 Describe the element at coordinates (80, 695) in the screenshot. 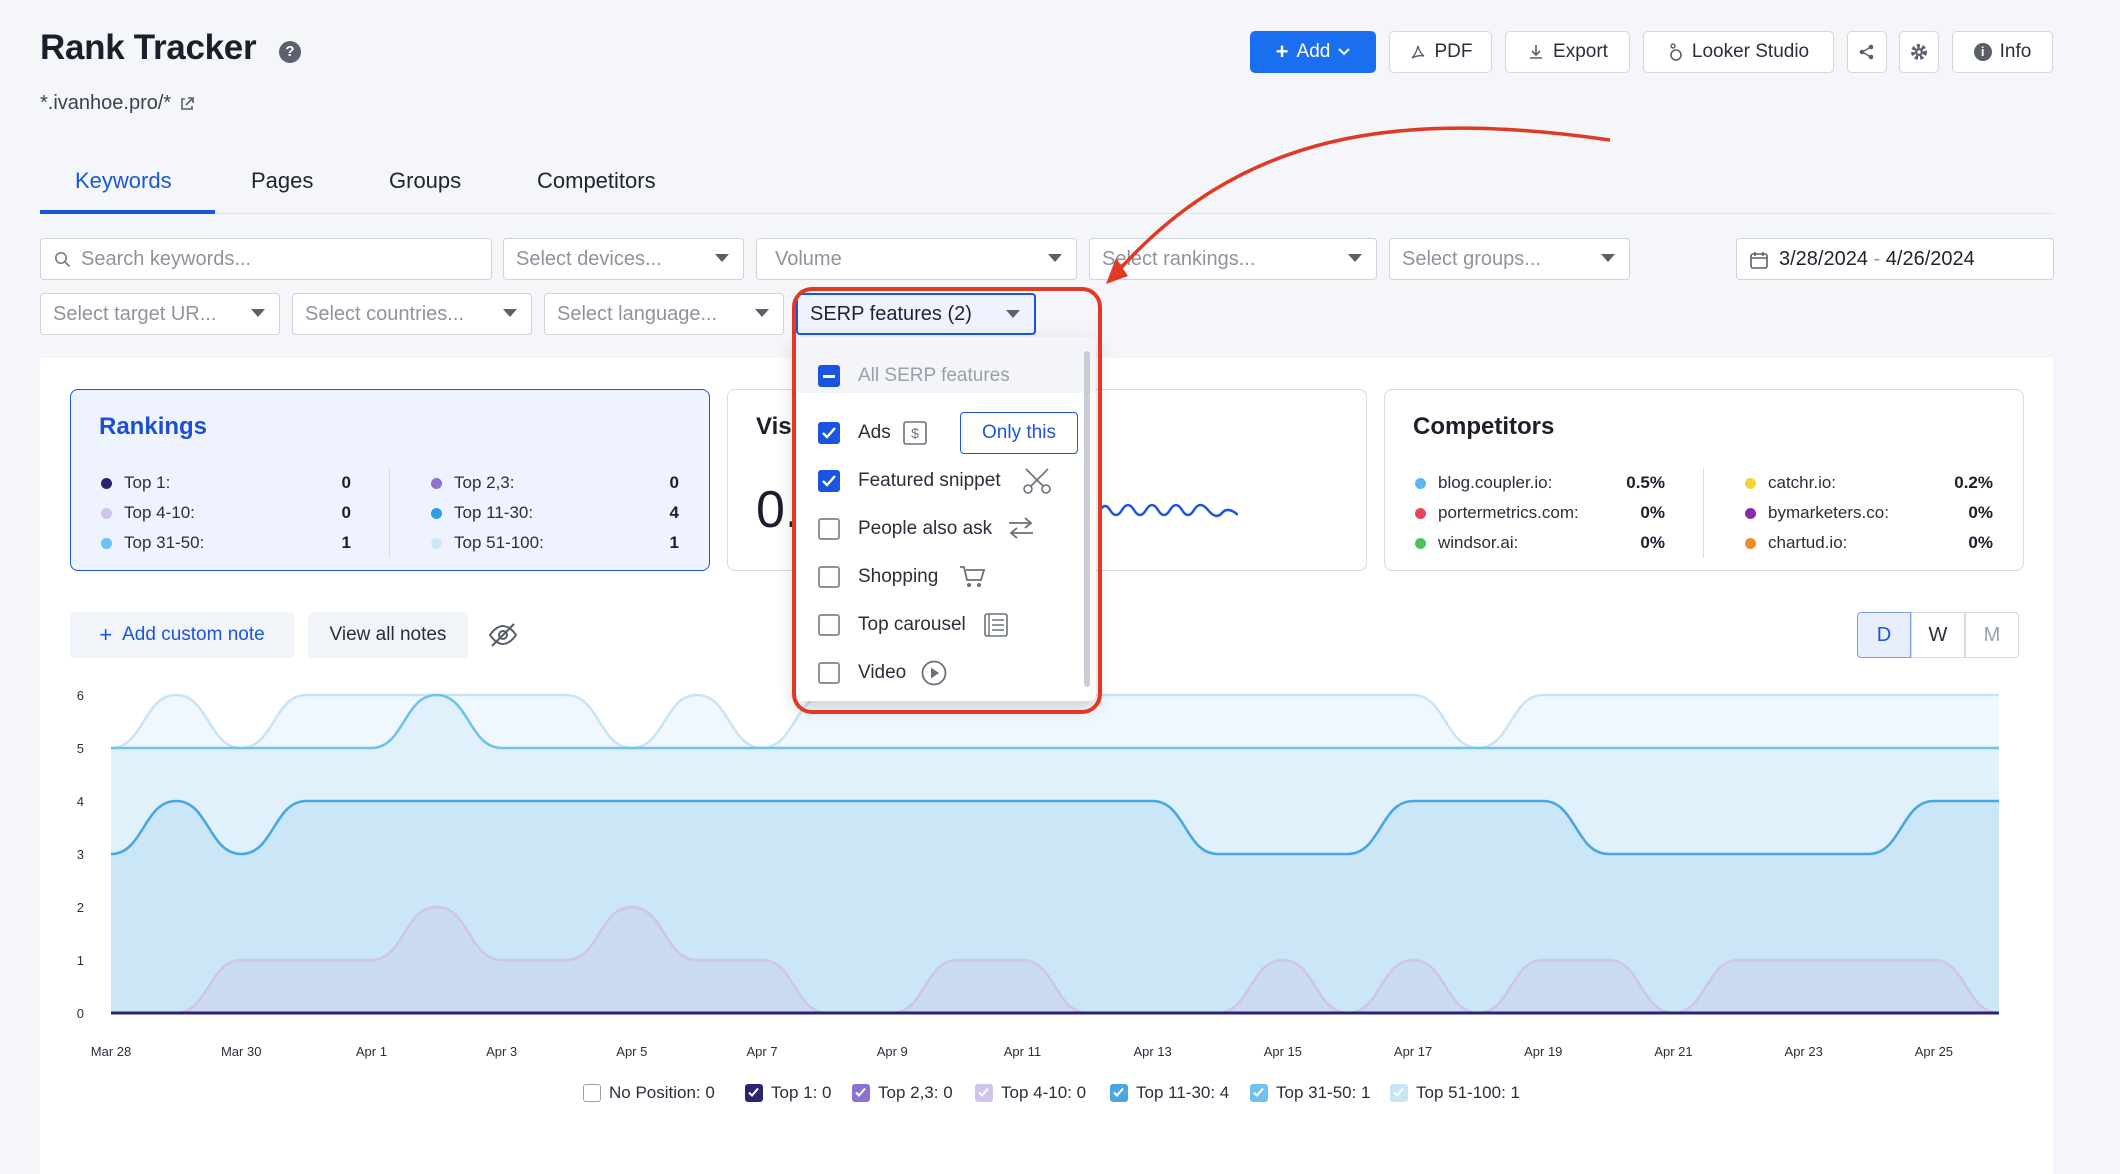

I see `y-tick-label: 6` at that location.